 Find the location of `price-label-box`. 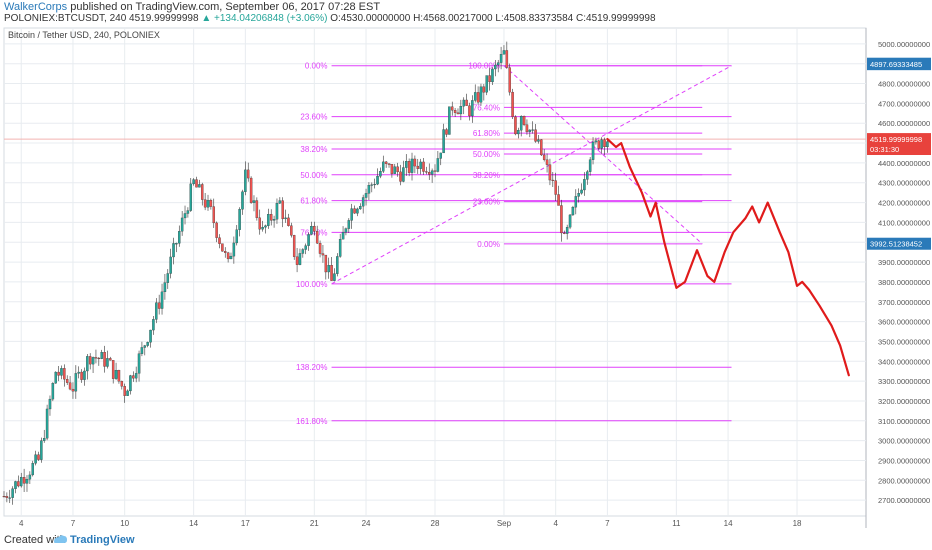

price-label-box is located at coordinates (899, 149).